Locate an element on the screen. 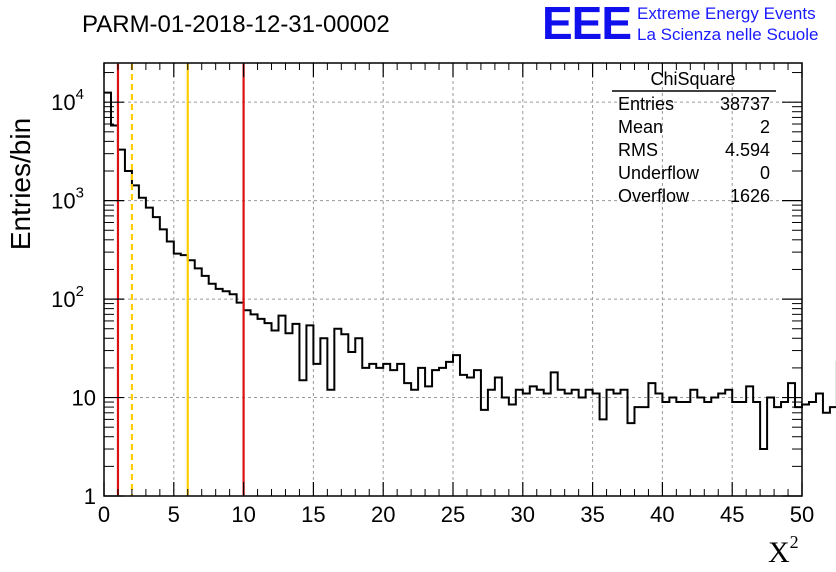  stats-row-value: 0 is located at coordinates (765, 173).